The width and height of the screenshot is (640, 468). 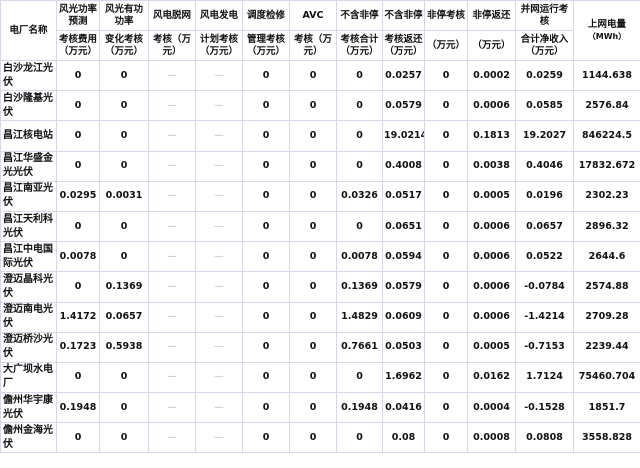 What do you see at coordinates (359, 257) in the screenshot?
I see `cell-value: 0.0078` at bounding box center [359, 257].